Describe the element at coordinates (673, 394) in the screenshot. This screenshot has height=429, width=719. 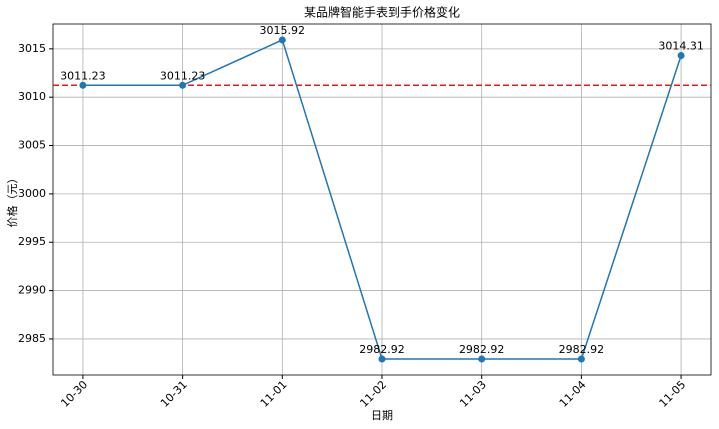
I see `x-tick-label: 11-05` at that location.